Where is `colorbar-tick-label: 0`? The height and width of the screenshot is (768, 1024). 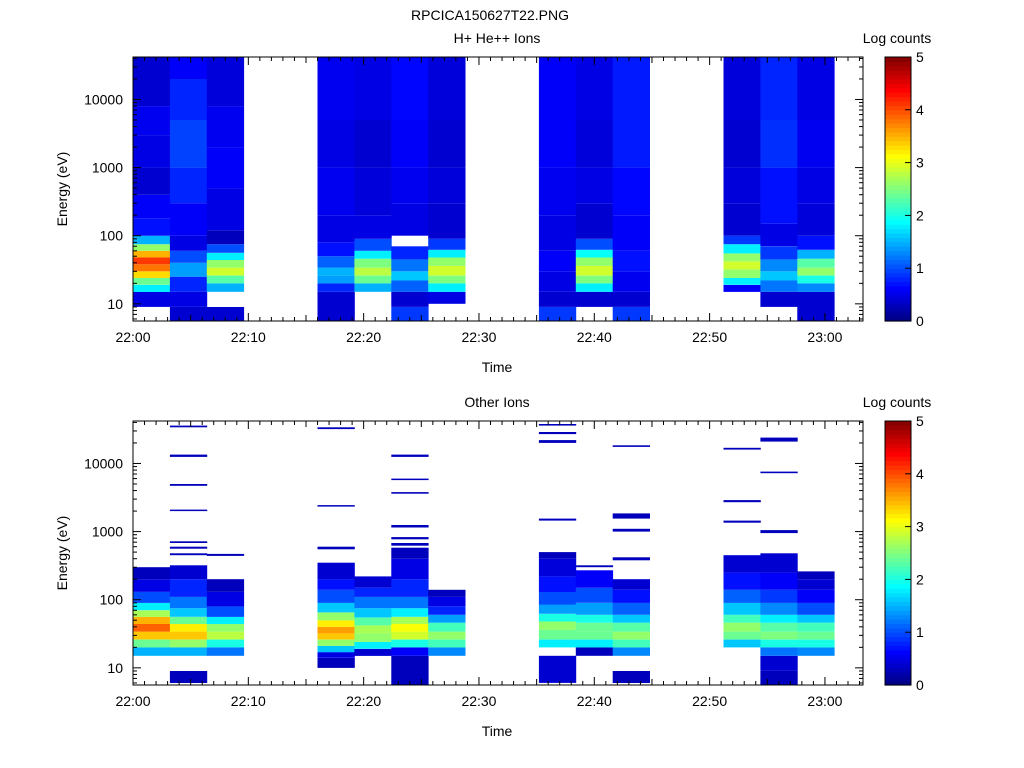 colorbar-tick-label: 0 is located at coordinates (920, 685).